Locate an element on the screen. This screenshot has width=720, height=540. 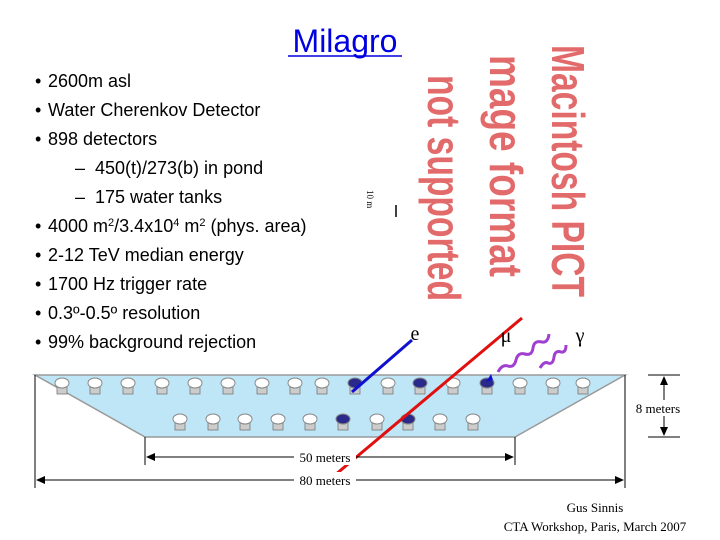
track-muon is located at coordinates (382, 366).